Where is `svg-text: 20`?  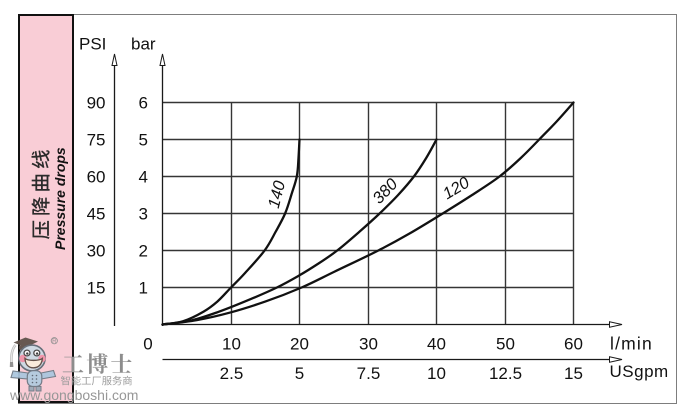 svg-text: 20 is located at coordinates (299, 344).